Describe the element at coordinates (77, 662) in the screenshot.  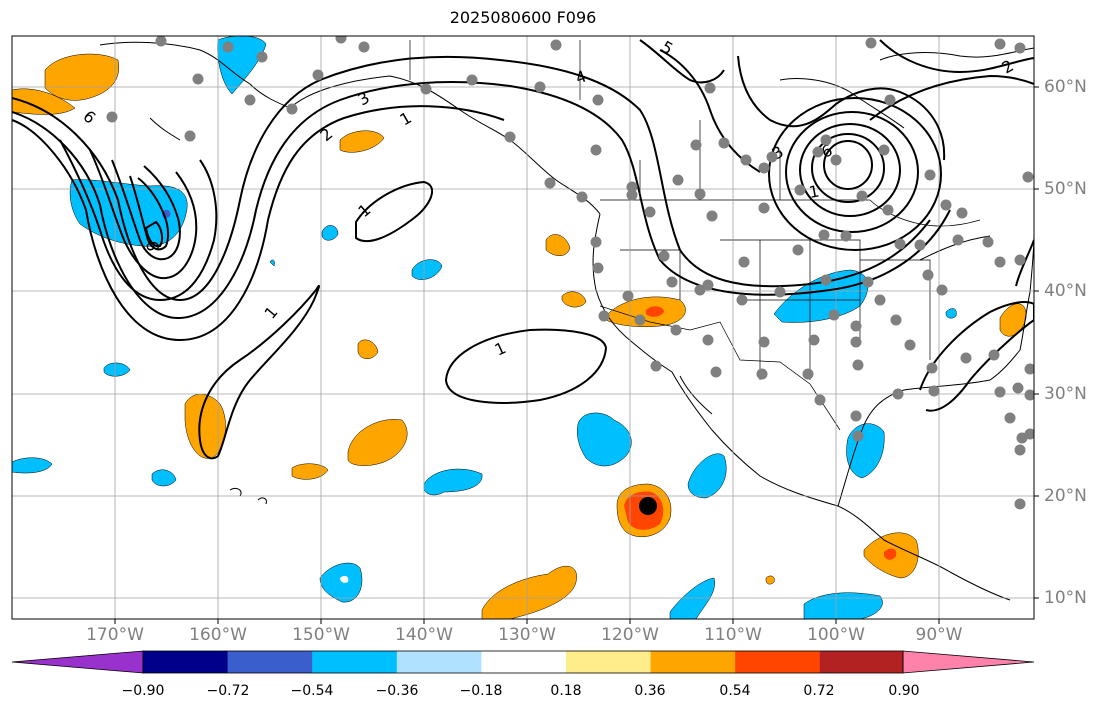
I see `colorbar-extend-min` at that location.